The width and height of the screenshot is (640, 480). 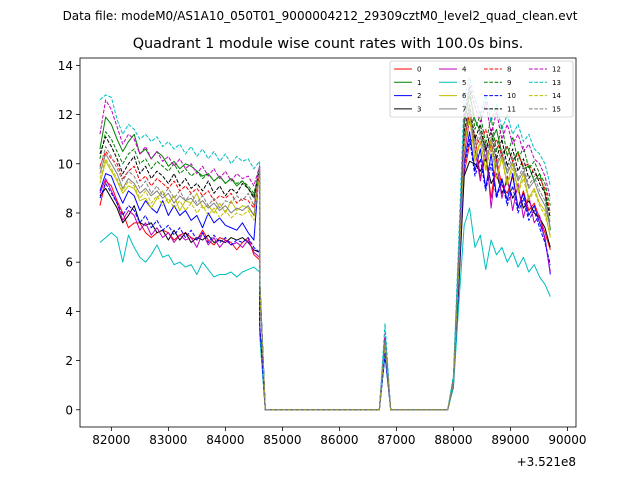 What do you see at coordinates (481, 89) in the screenshot?
I see `legend-frame` at bounding box center [481, 89].